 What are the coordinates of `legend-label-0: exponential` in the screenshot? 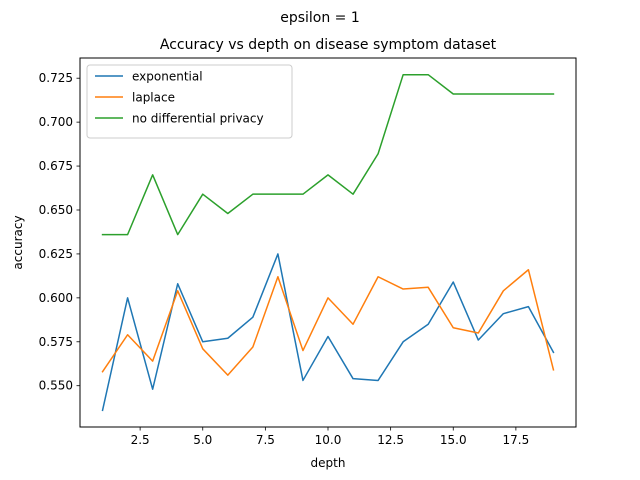 It's located at (167, 77).